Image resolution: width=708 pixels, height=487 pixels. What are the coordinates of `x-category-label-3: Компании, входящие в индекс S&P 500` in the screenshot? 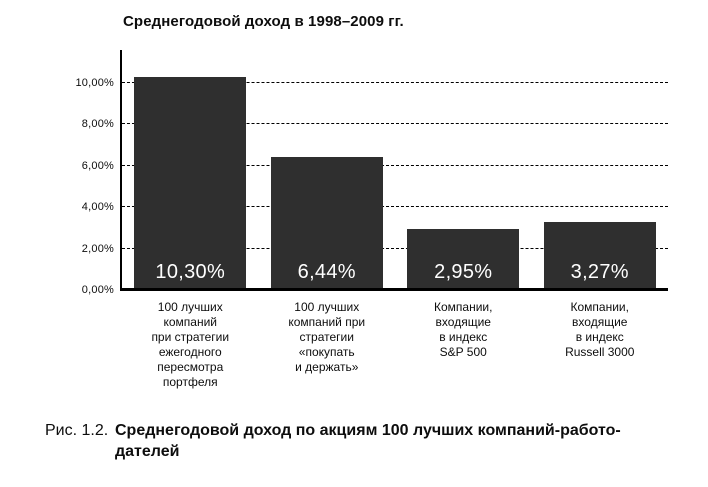 It's located at (463, 329).